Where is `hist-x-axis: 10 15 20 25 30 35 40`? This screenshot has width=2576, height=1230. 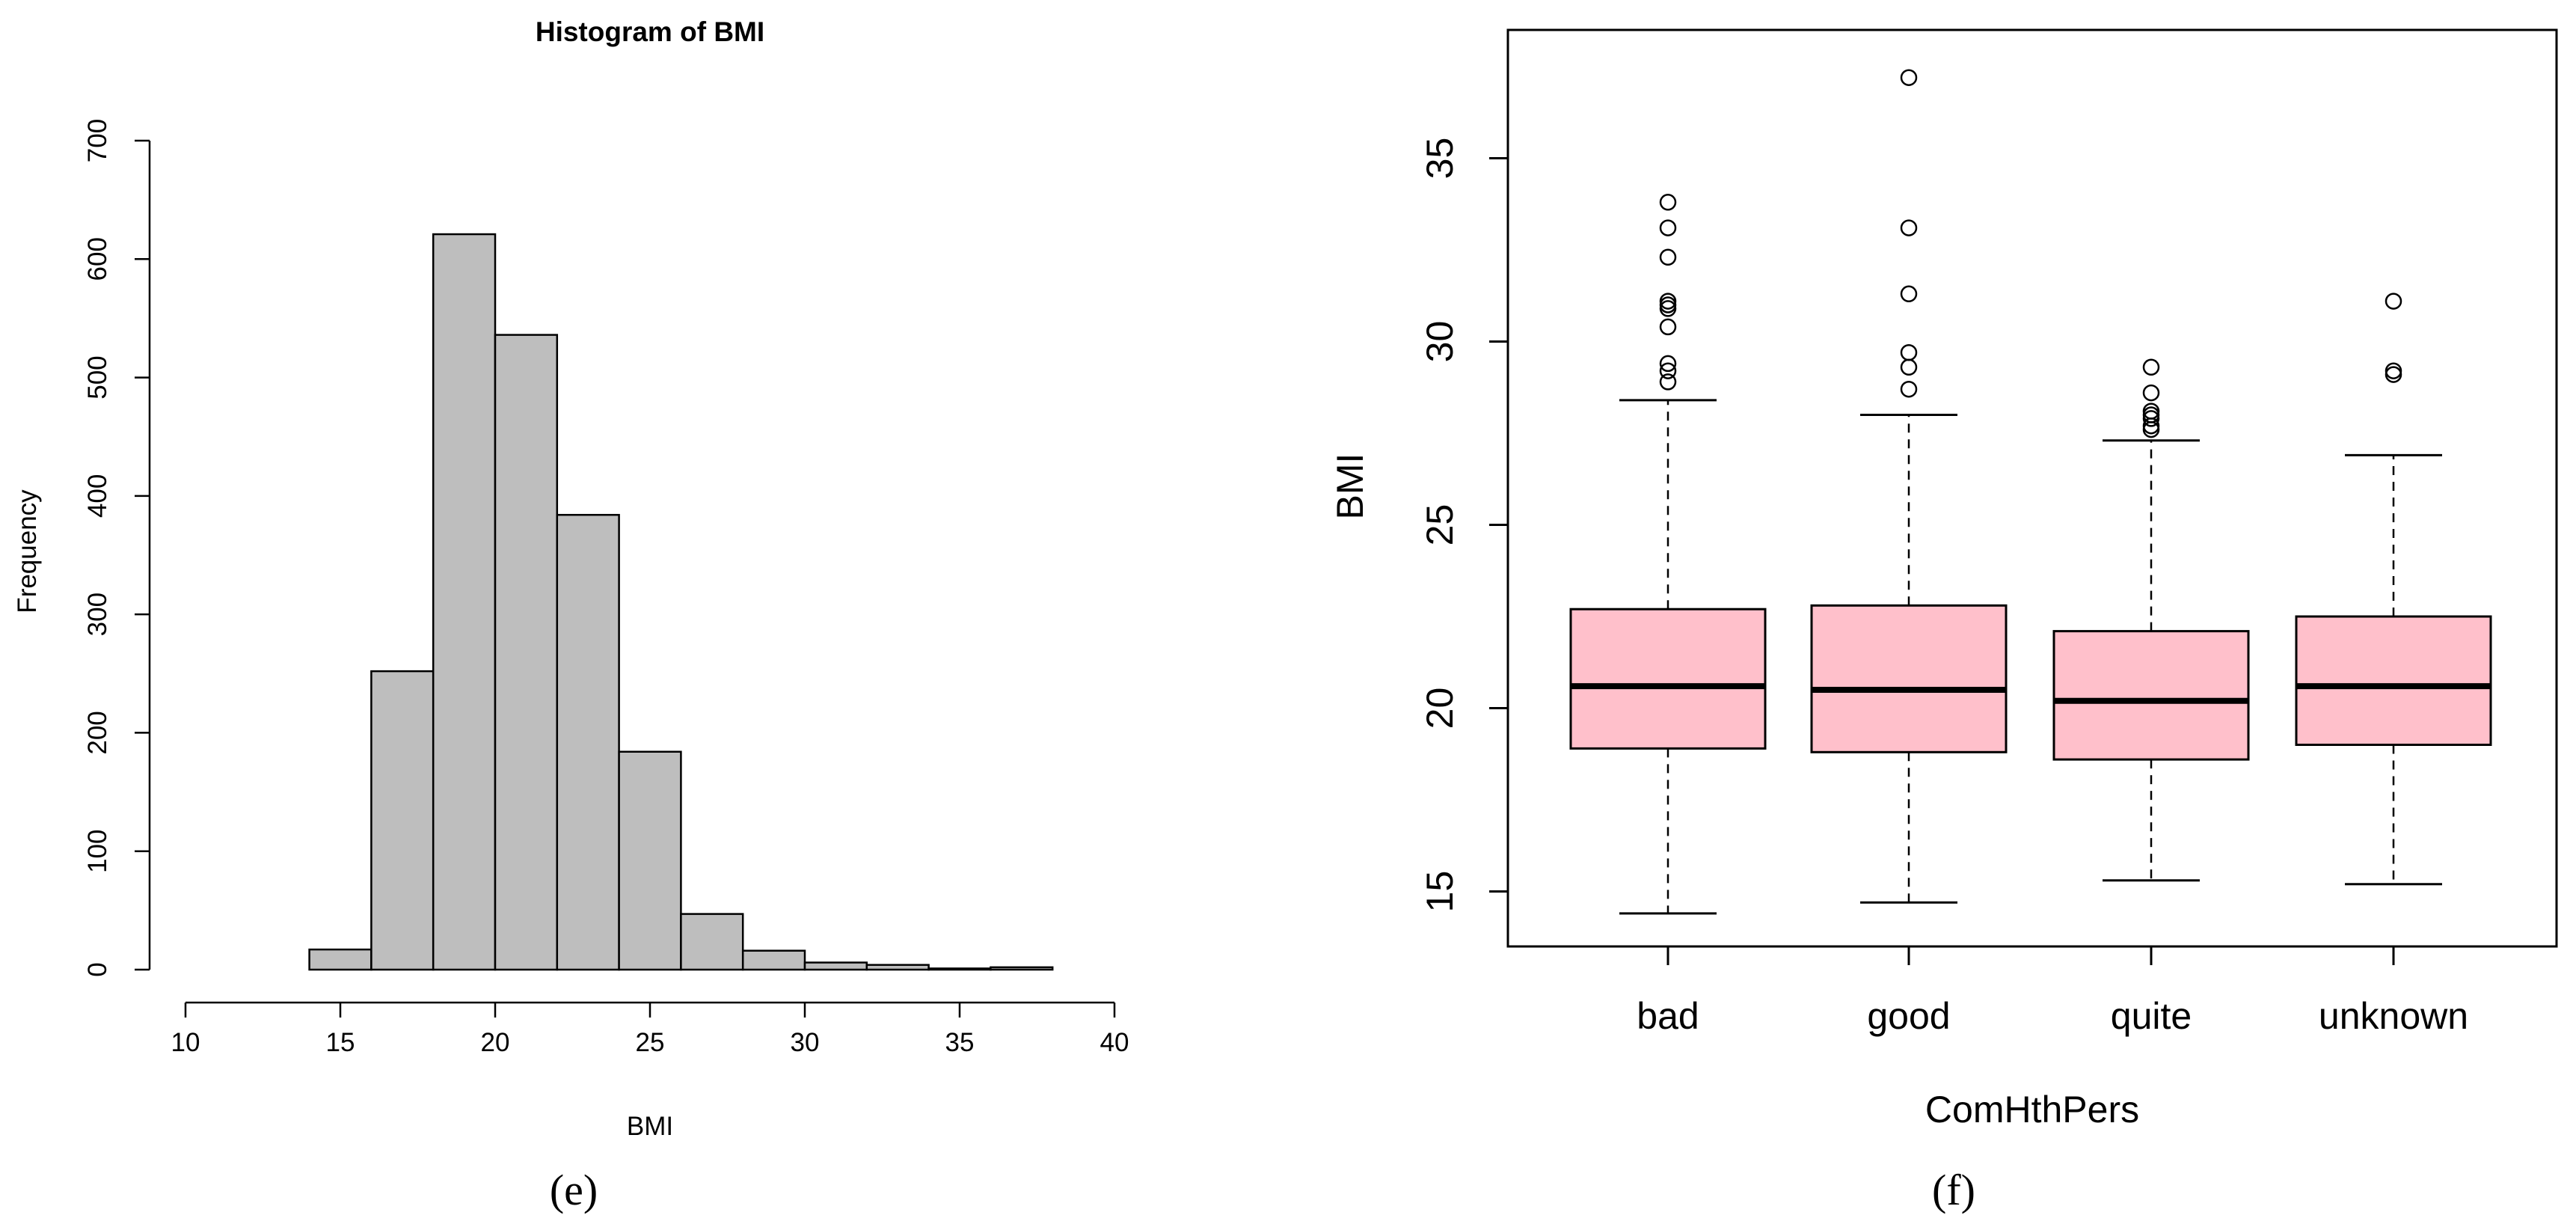
hist-x-axis: 10 15 20 25 30 35 40 is located at coordinates (650, 1029).